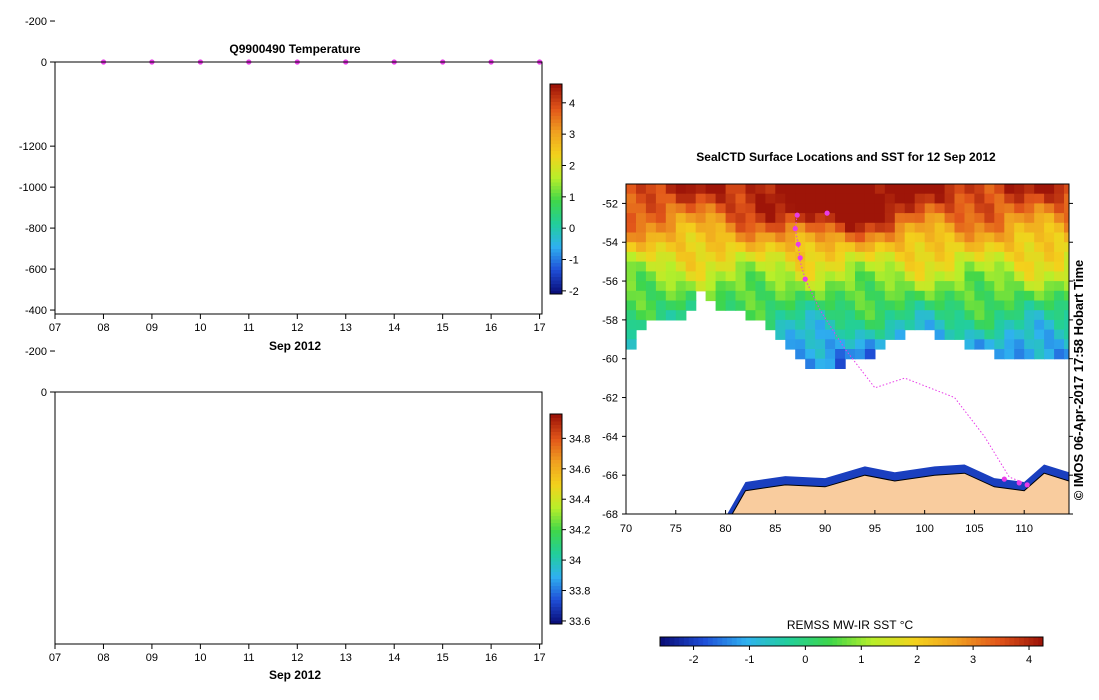 This screenshot has height=700, width=1099. What do you see at coordinates (297, 658) in the screenshot?
I see `x-tick-label: 12` at bounding box center [297, 658].